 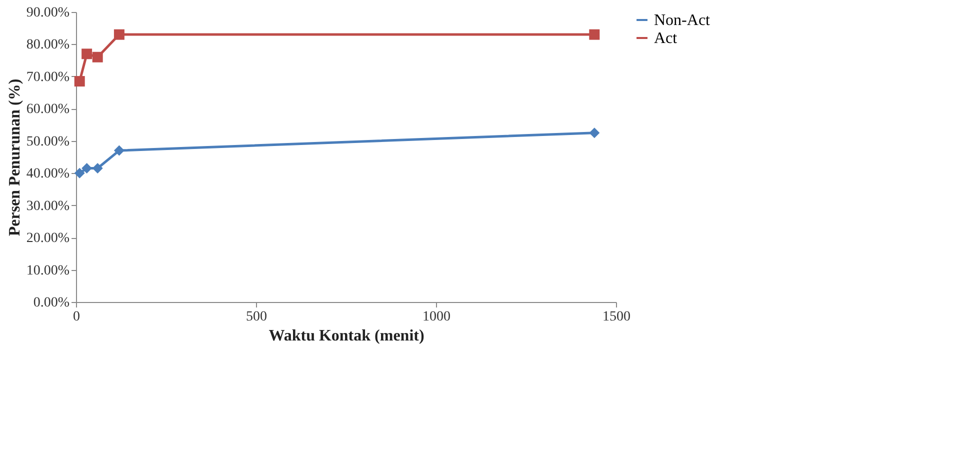 I want to click on y-axis-title: Persen Penurunan (%), so click(x=15, y=157).